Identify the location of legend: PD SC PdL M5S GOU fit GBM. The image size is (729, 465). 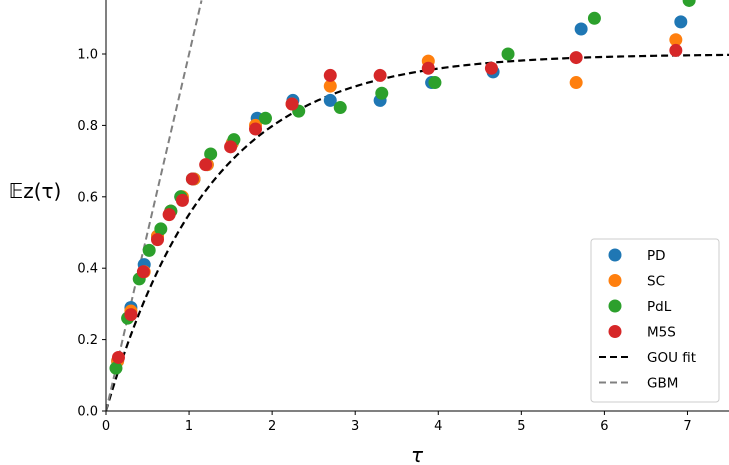
(655, 320).